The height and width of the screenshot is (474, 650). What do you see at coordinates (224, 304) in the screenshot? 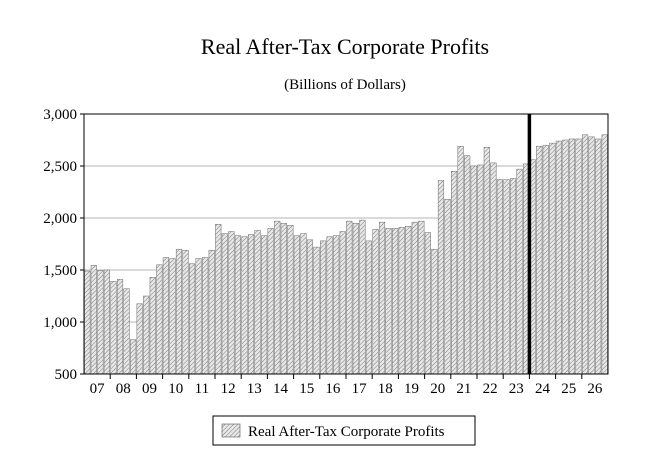
I see `bar-12Q2` at bounding box center [224, 304].